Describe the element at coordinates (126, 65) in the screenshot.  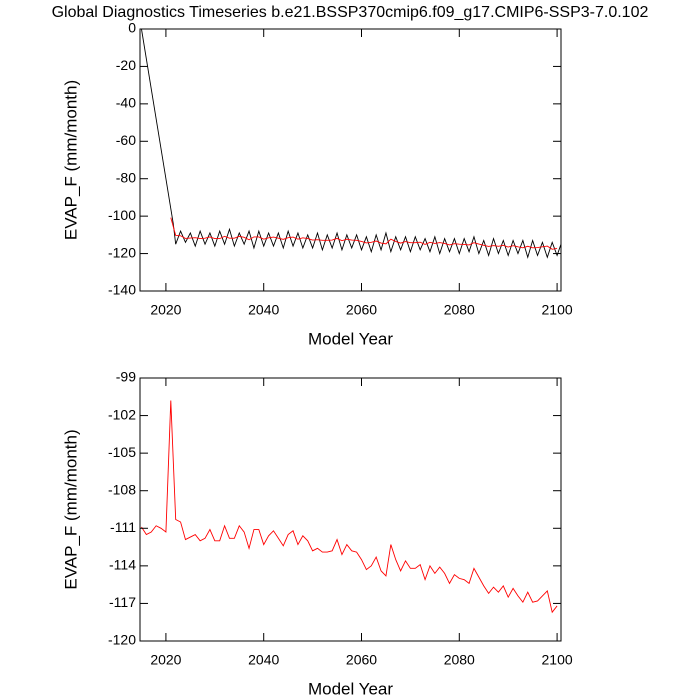
I see `y-tick-label: -20` at that location.